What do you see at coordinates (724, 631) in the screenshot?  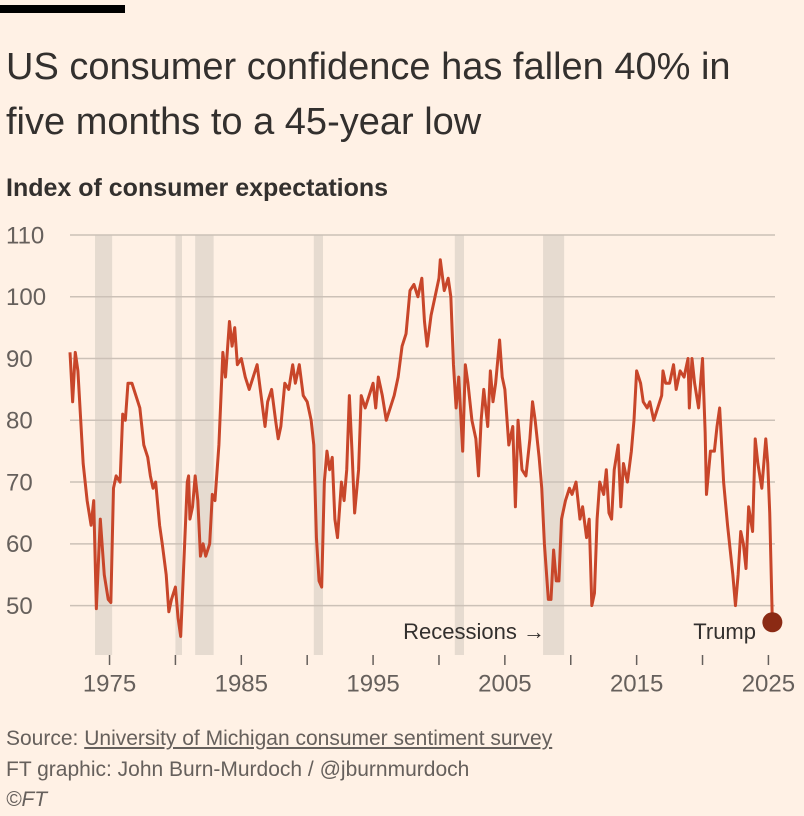 I see `annotation: Trump` at bounding box center [724, 631].